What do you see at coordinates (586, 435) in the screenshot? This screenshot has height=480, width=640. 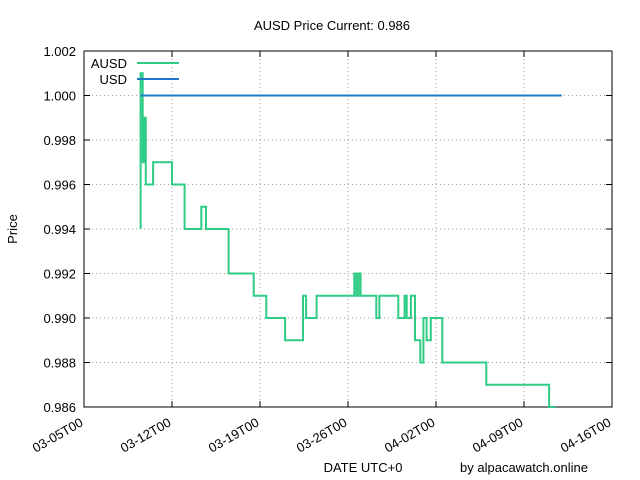 I see `x-tick-label: 04-16T00` at bounding box center [586, 435].